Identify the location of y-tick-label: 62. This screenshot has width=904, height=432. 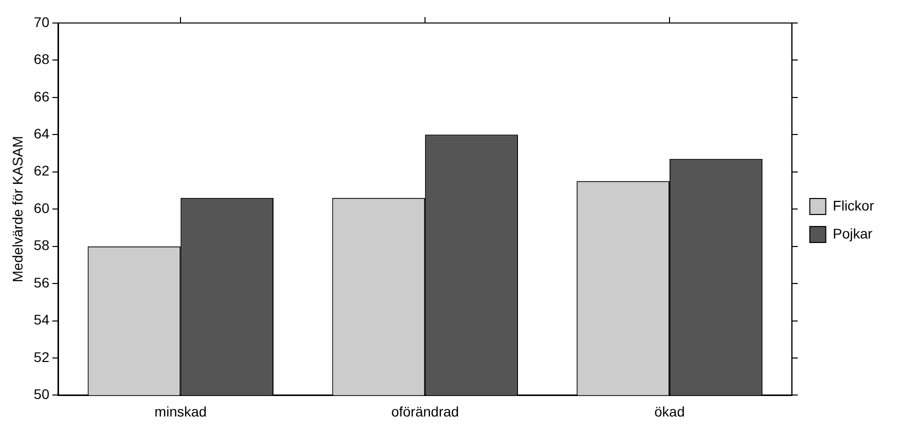
(42, 170).